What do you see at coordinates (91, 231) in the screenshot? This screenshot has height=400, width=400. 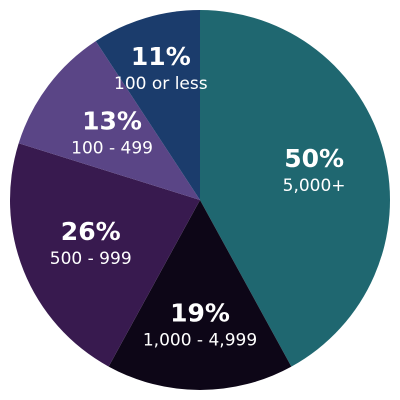 I see `slice-percent-label-2: 26%` at bounding box center [91, 231].